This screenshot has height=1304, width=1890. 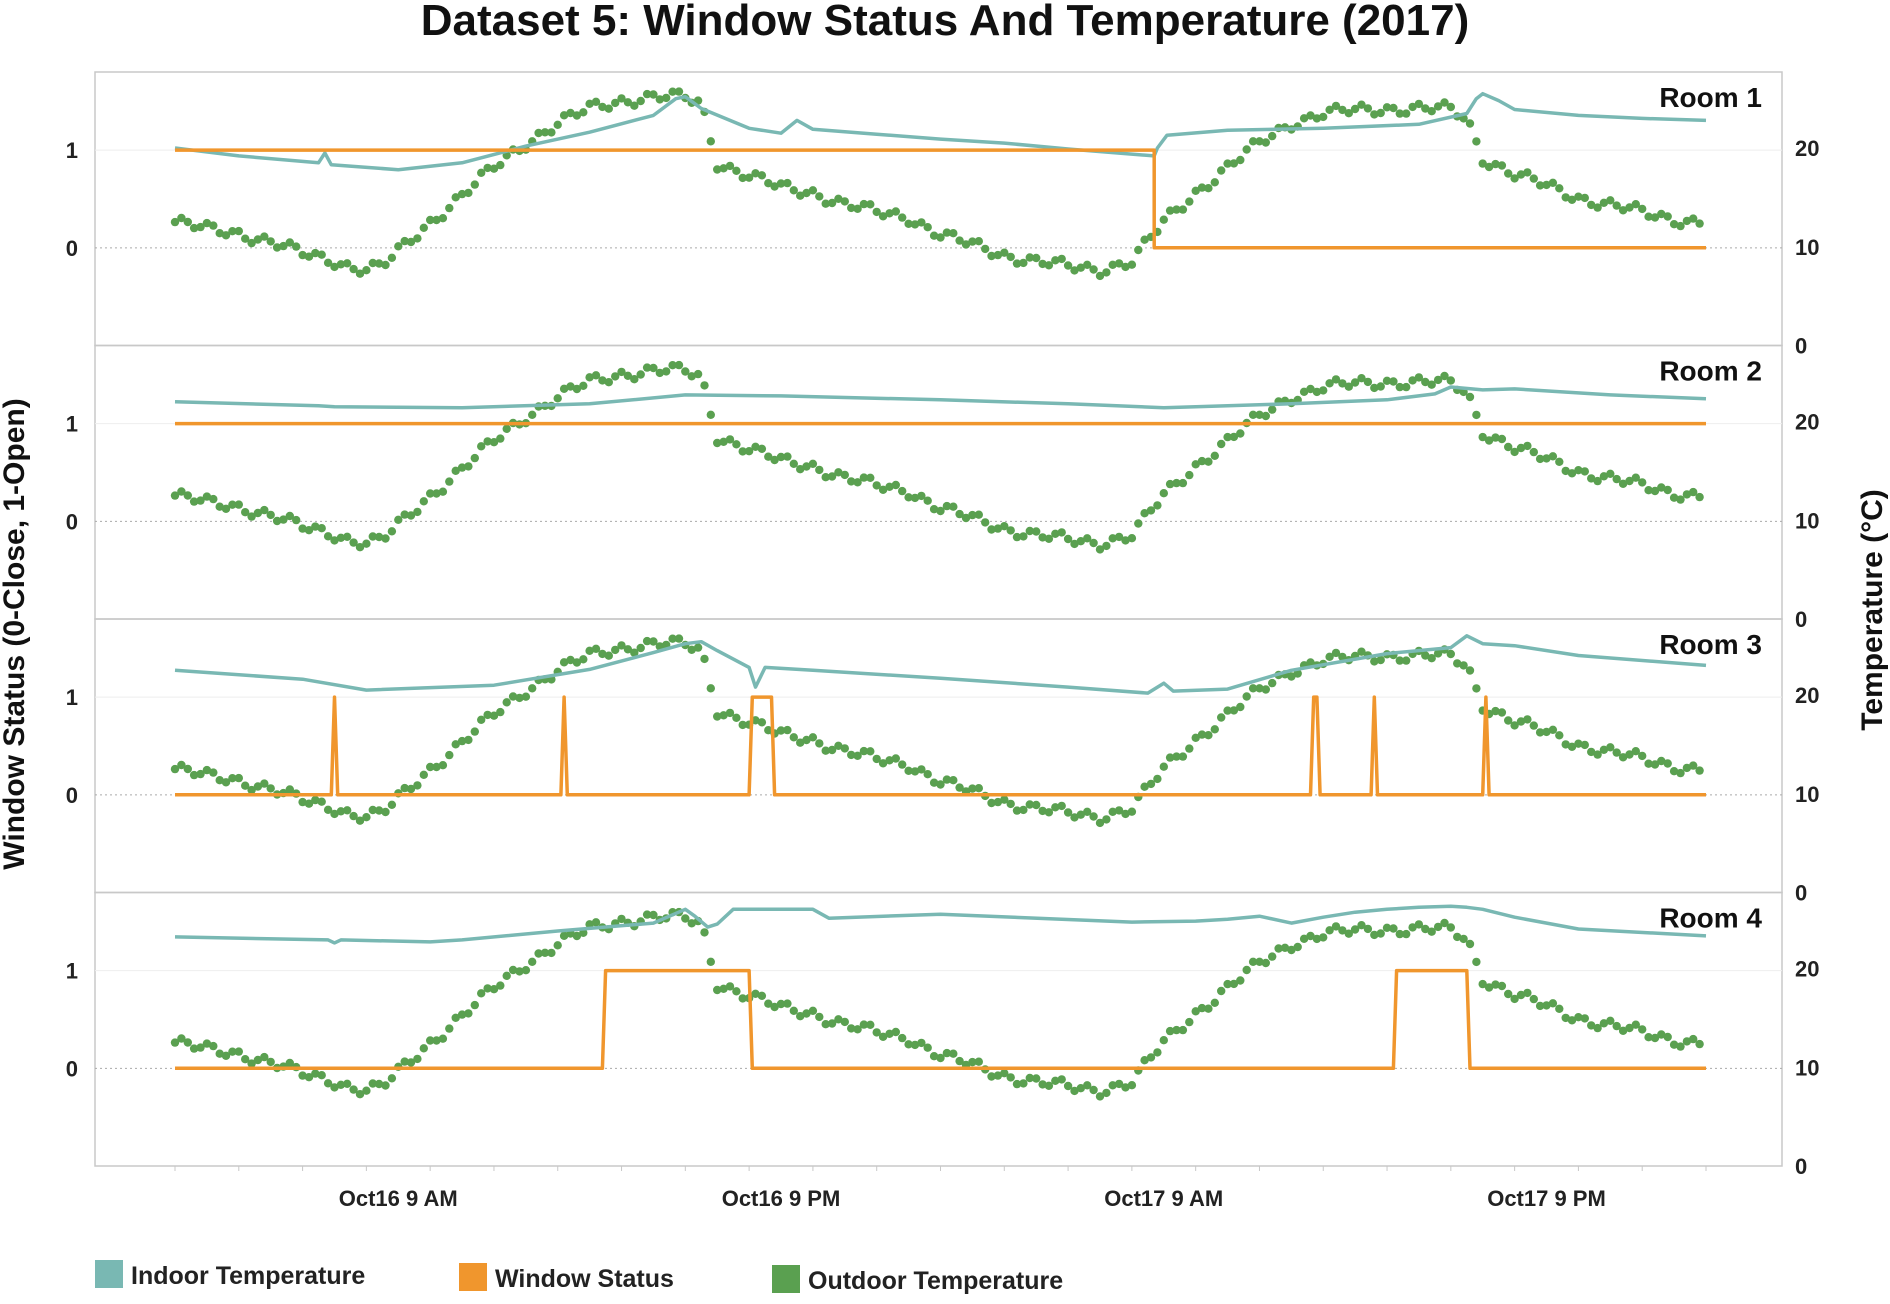 What do you see at coordinates (1801, 1166) in the screenshot?
I see `right-tick-label: 0` at bounding box center [1801, 1166].